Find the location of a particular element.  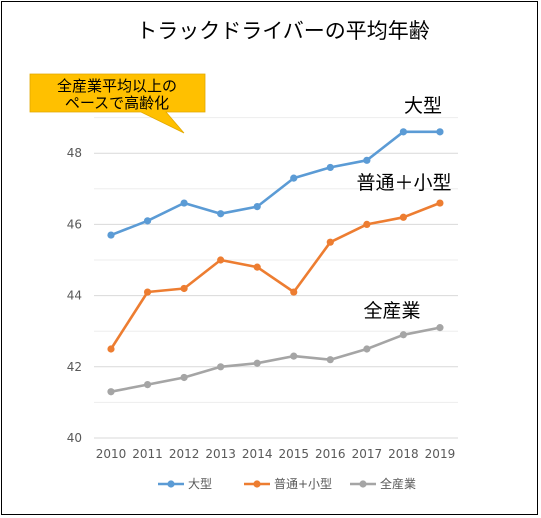

x-tick-label: 2013 is located at coordinates (220, 454).